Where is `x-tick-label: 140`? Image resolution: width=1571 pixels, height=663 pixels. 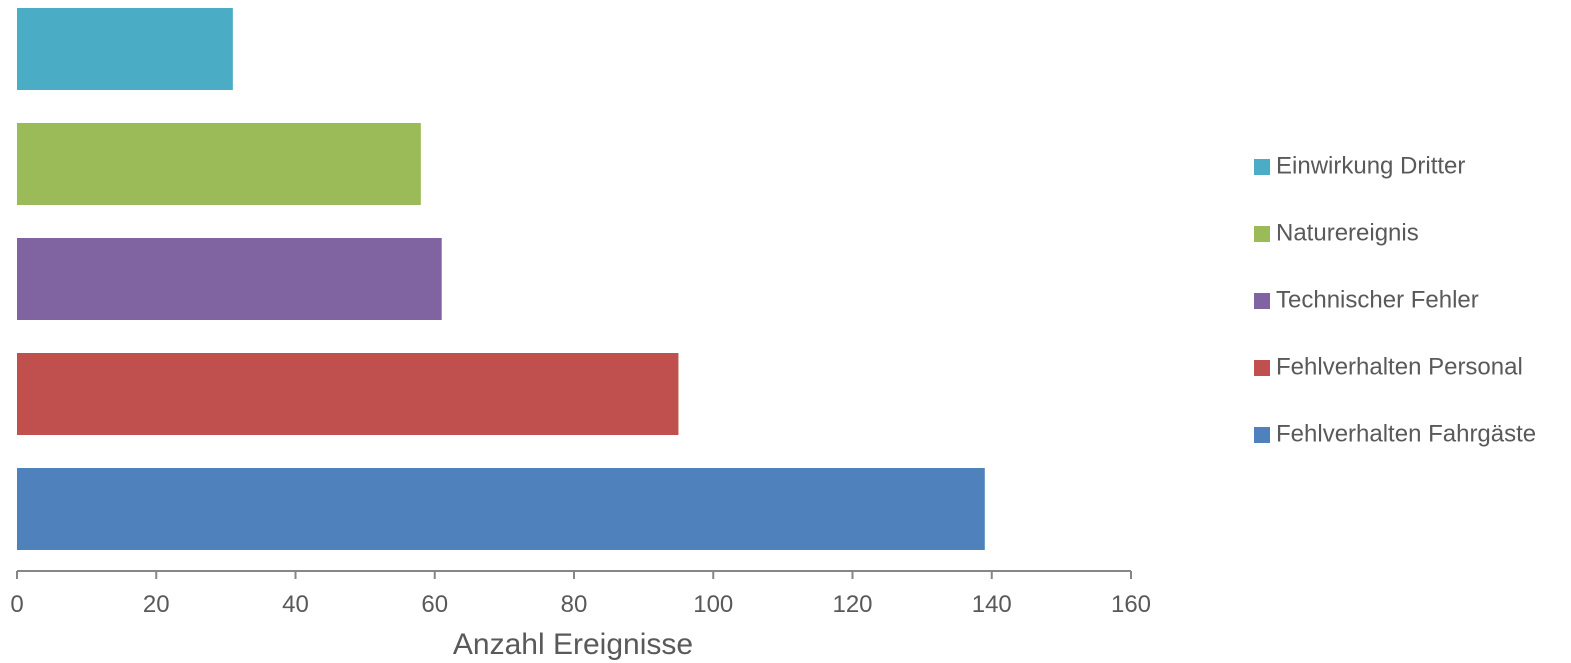 x-tick-label: 140 is located at coordinates (992, 604).